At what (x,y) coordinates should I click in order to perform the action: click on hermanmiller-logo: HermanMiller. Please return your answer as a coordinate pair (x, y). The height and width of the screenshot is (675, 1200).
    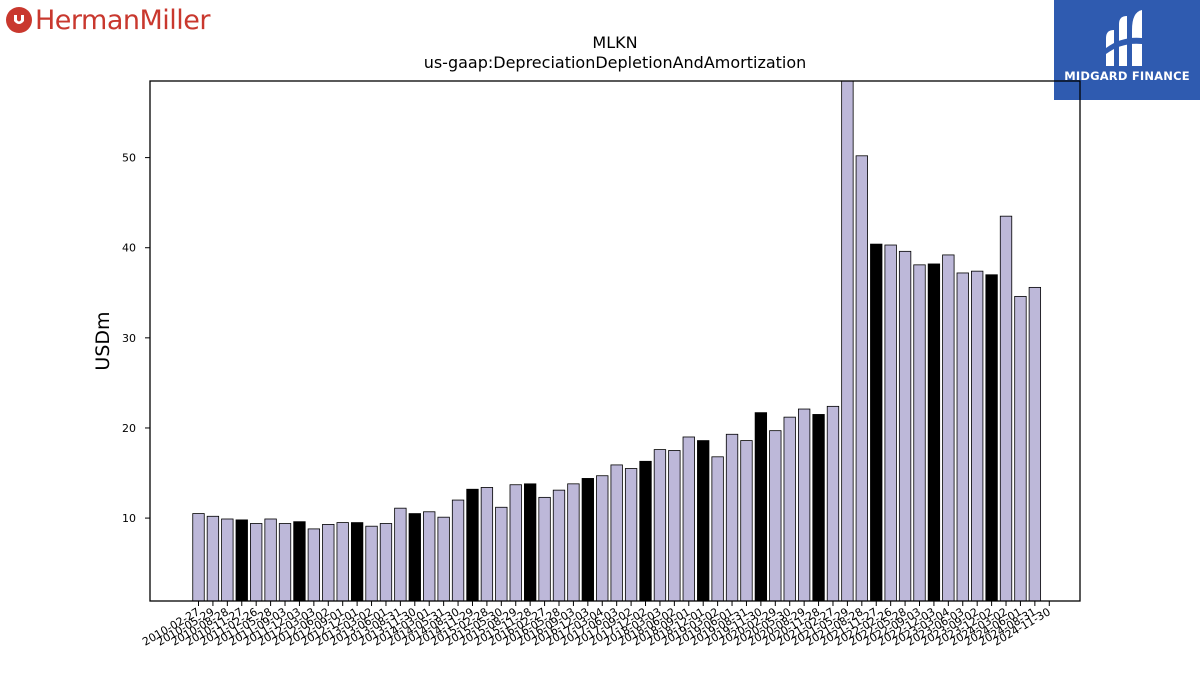
    Looking at the image, I should click on (108, 20).